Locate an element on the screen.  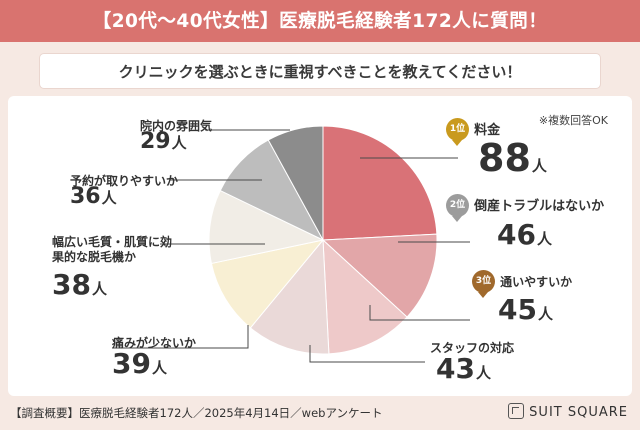
value-7: 36人 is located at coordinates (93, 196).